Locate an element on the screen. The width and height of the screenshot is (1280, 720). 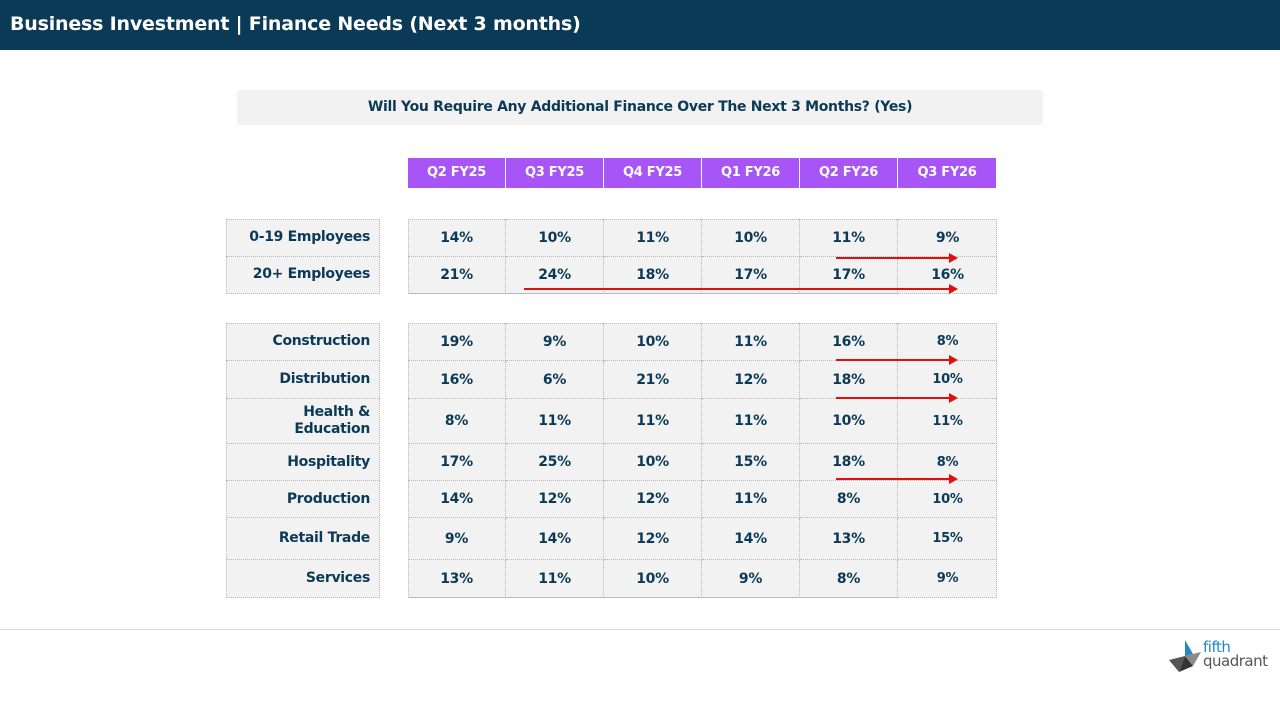
row-label: Retail Trade is located at coordinates (303, 539).